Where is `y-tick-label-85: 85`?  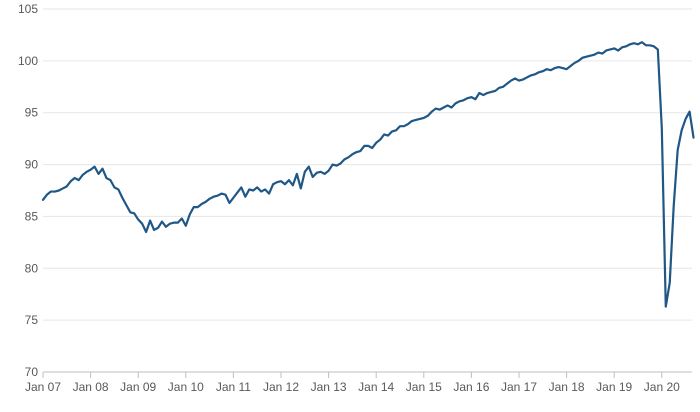 y-tick-label-85: 85 is located at coordinates (32, 216).